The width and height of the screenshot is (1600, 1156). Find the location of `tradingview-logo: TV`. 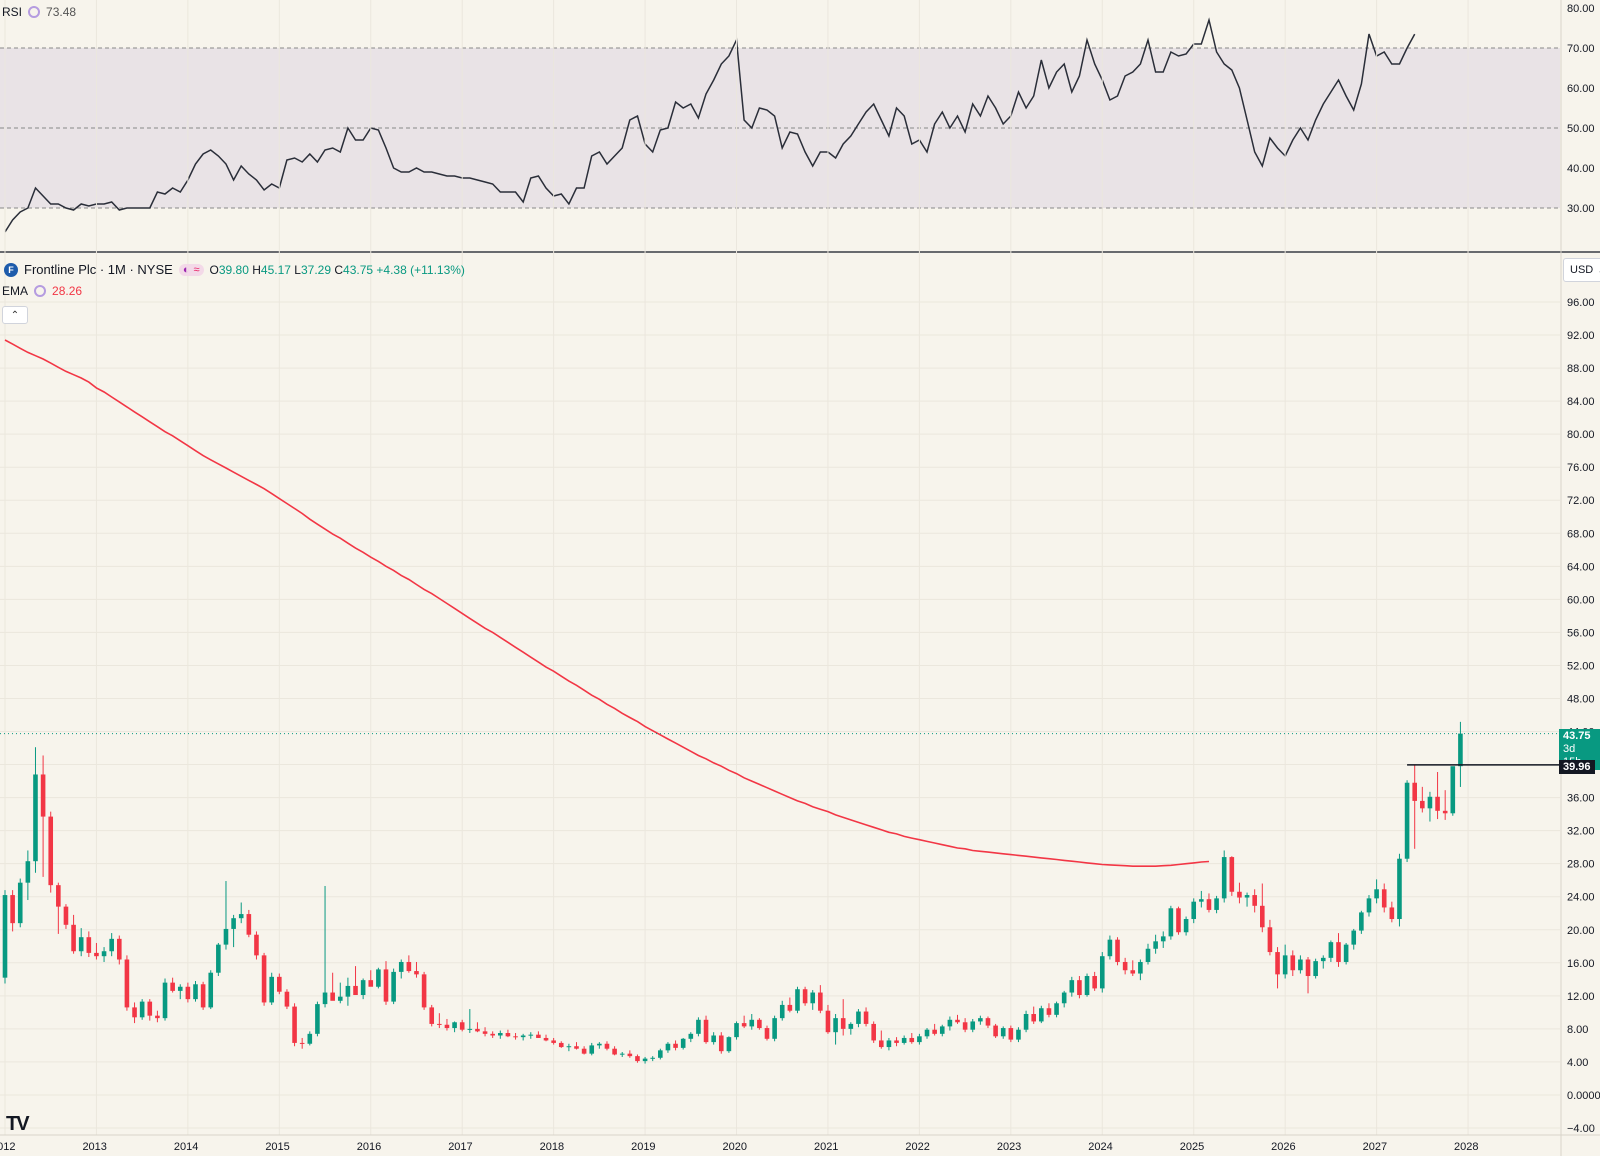

tradingview-logo: TV is located at coordinates (18, 1124).